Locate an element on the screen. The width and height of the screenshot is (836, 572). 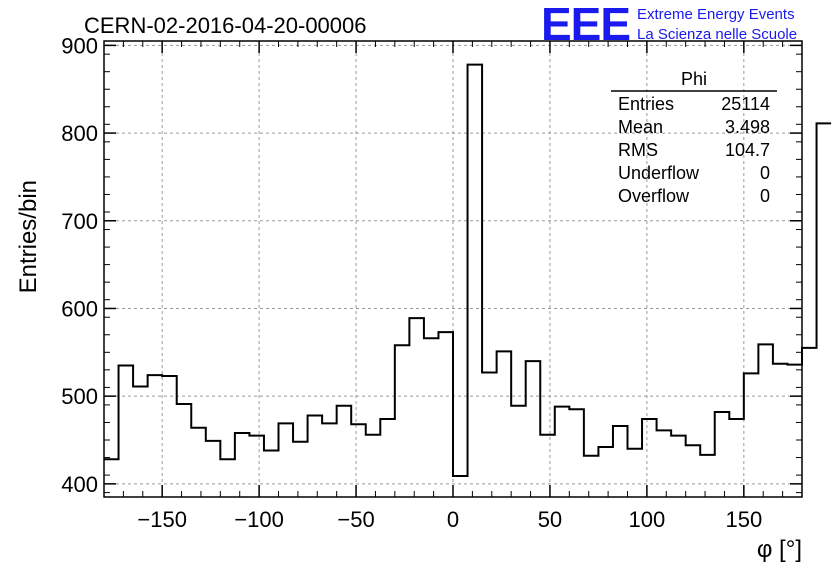
eee-logo-line1: Extreme Energy Events is located at coordinates (716, 14).